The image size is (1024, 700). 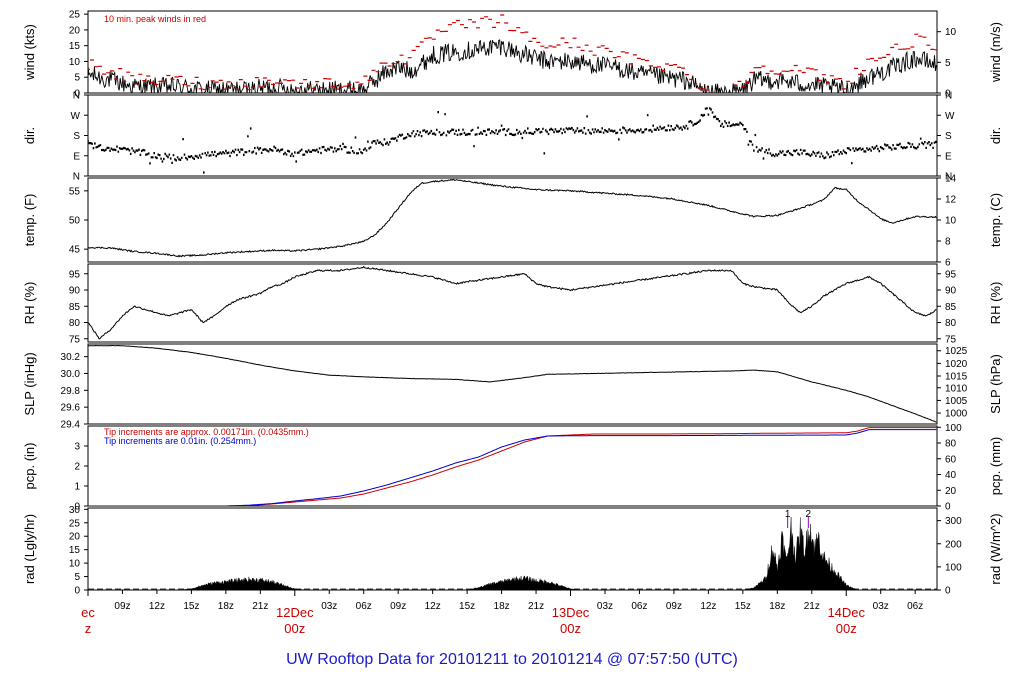 I want to click on panel-rad-series, so click(x=512, y=553).